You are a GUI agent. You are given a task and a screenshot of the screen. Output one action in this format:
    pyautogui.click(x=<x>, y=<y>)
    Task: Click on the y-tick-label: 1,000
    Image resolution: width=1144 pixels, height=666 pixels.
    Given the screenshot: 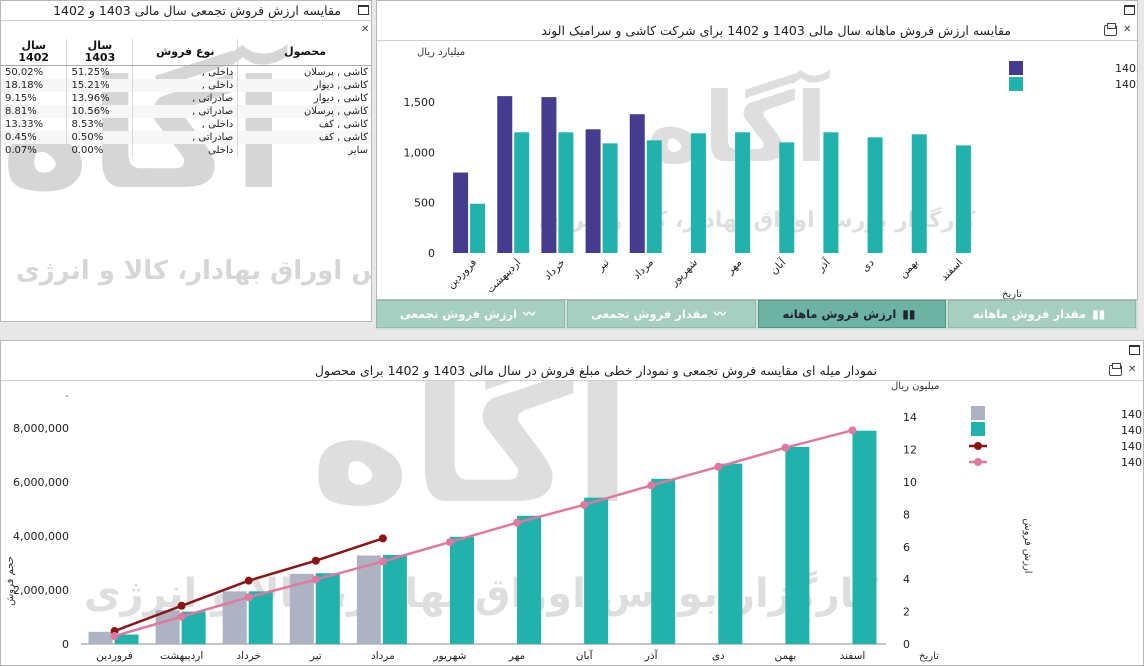 What is the action you would take?
    pyautogui.click(x=420, y=152)
    